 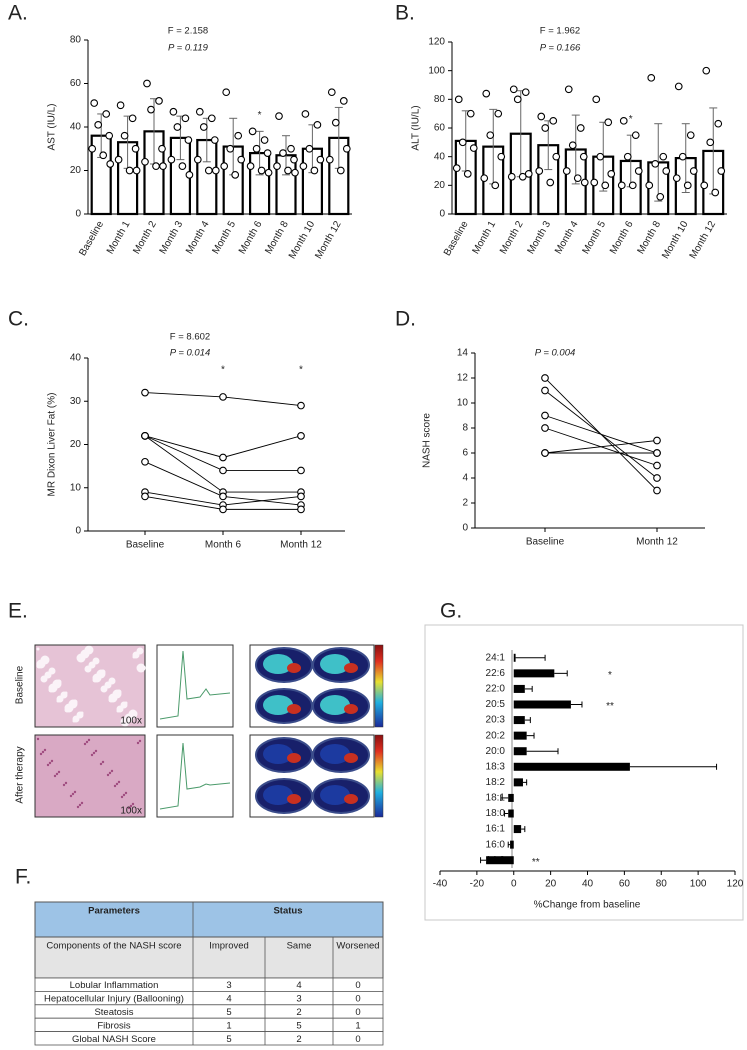 What do you see at coordinates (436, 70) in the screenshot?
I see `y-tick-label: 100` at bounding box center [436, 70].